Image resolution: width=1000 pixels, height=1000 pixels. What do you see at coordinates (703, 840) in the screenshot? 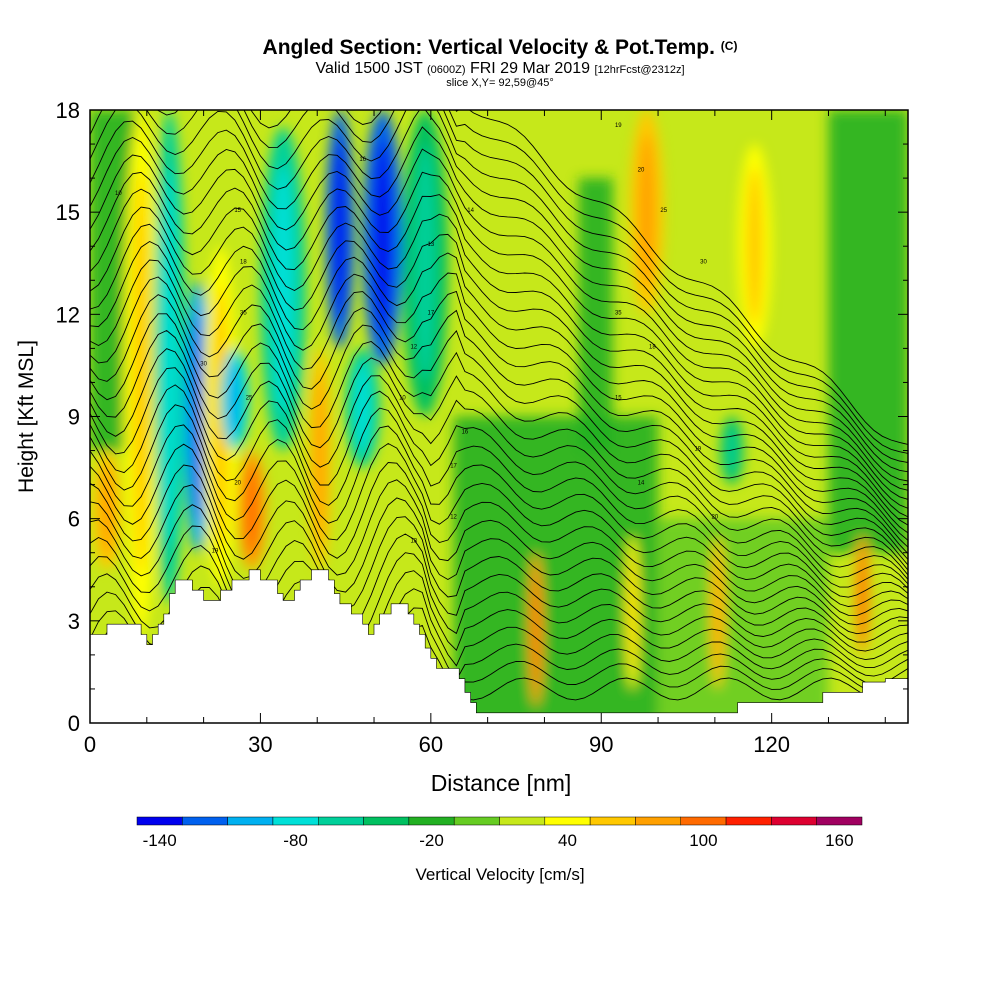
I see `colorbar-tick-label: 100` at bounding box center [703, 840].